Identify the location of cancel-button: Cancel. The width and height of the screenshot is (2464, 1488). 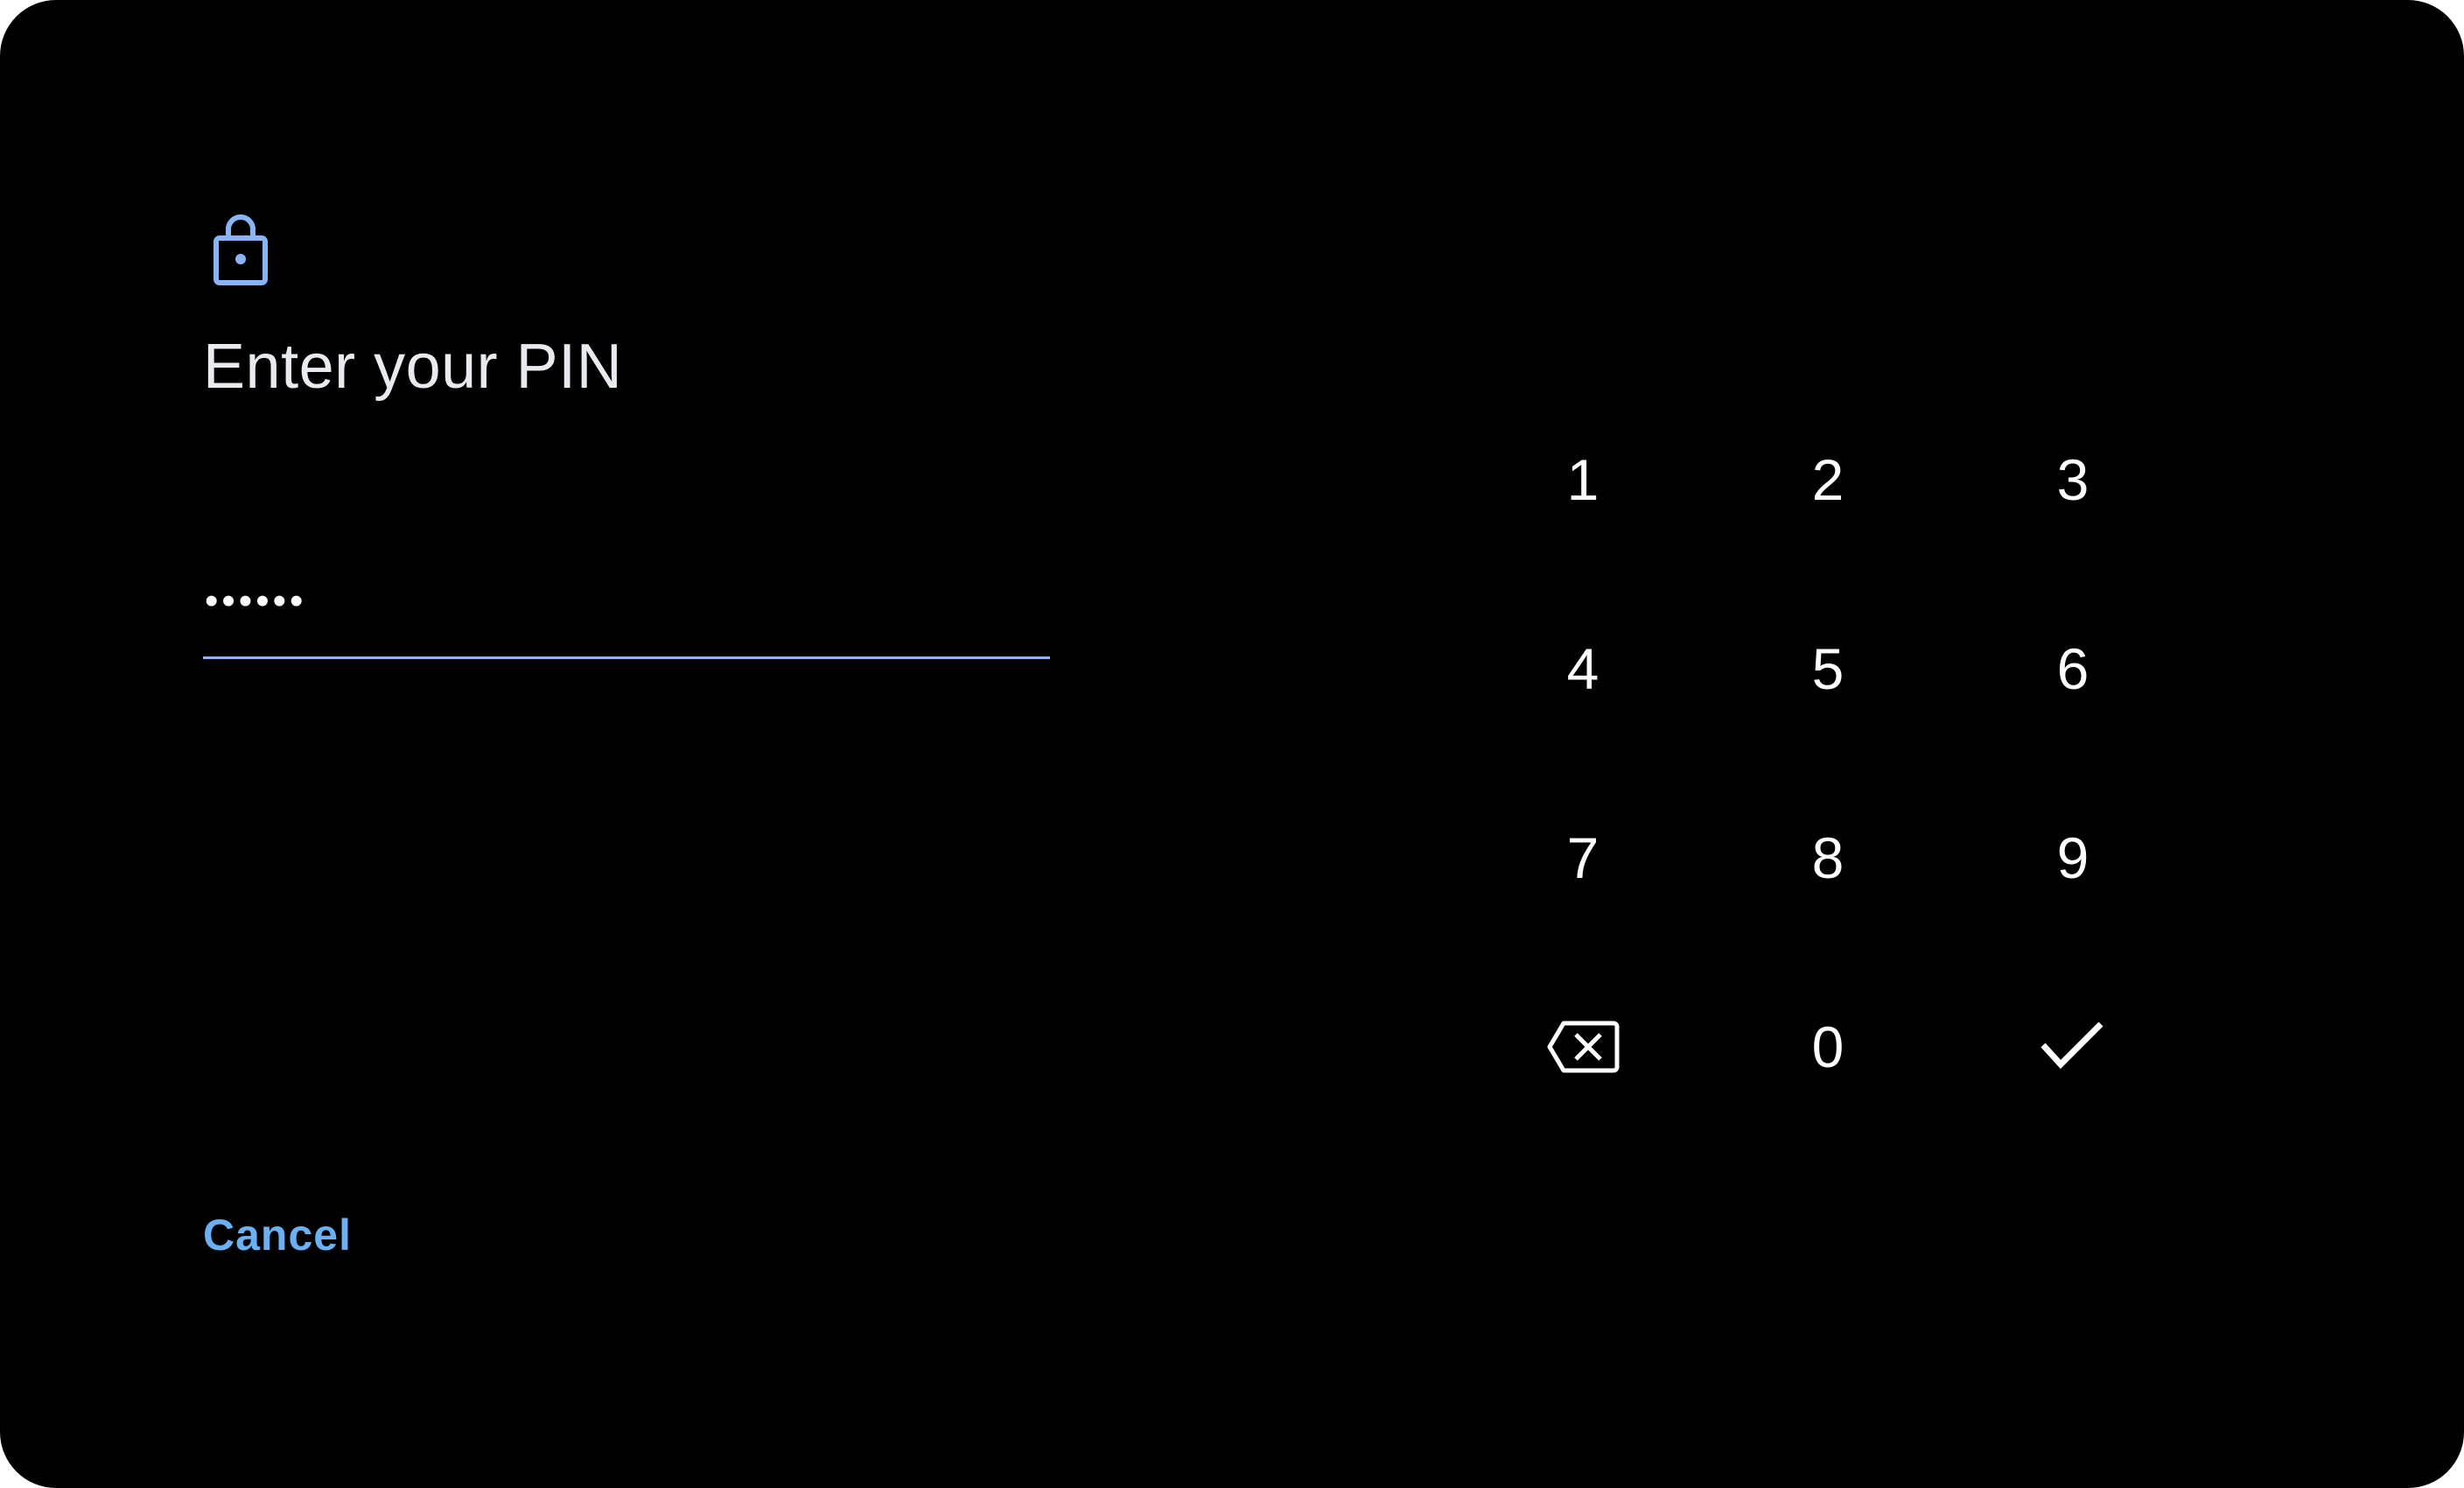
(277, 1235).